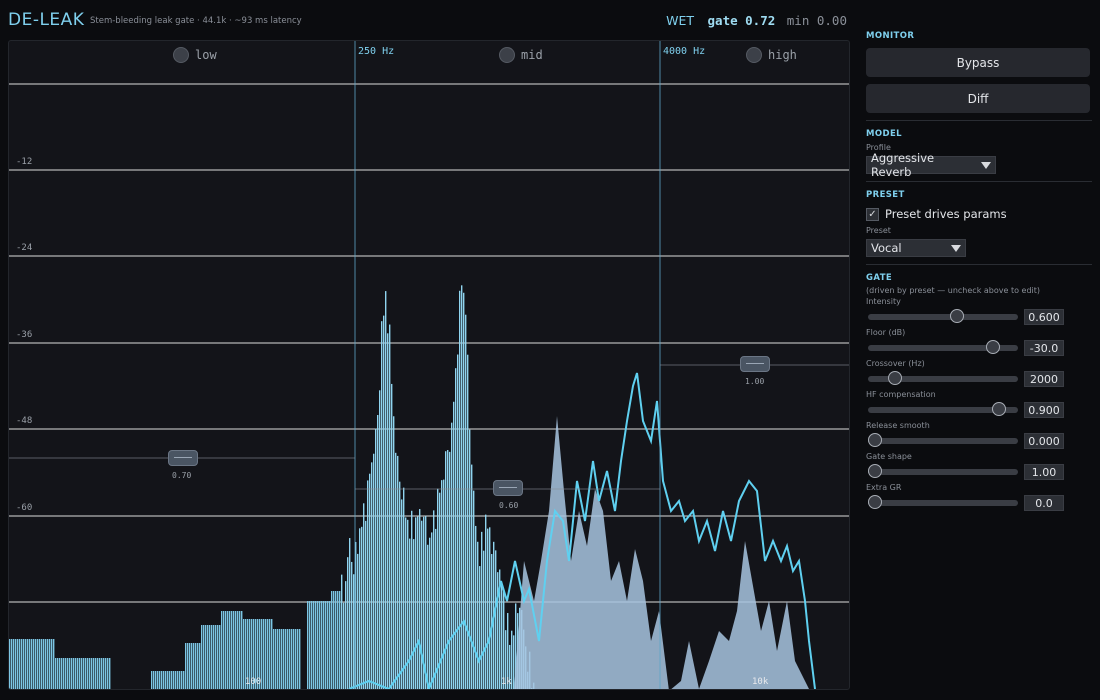 This screenshot has height=700, width=1100. Describe the element at coordinates (1044, 348) in the screenshot. I see `slider-value-box: -30.0` at that location.